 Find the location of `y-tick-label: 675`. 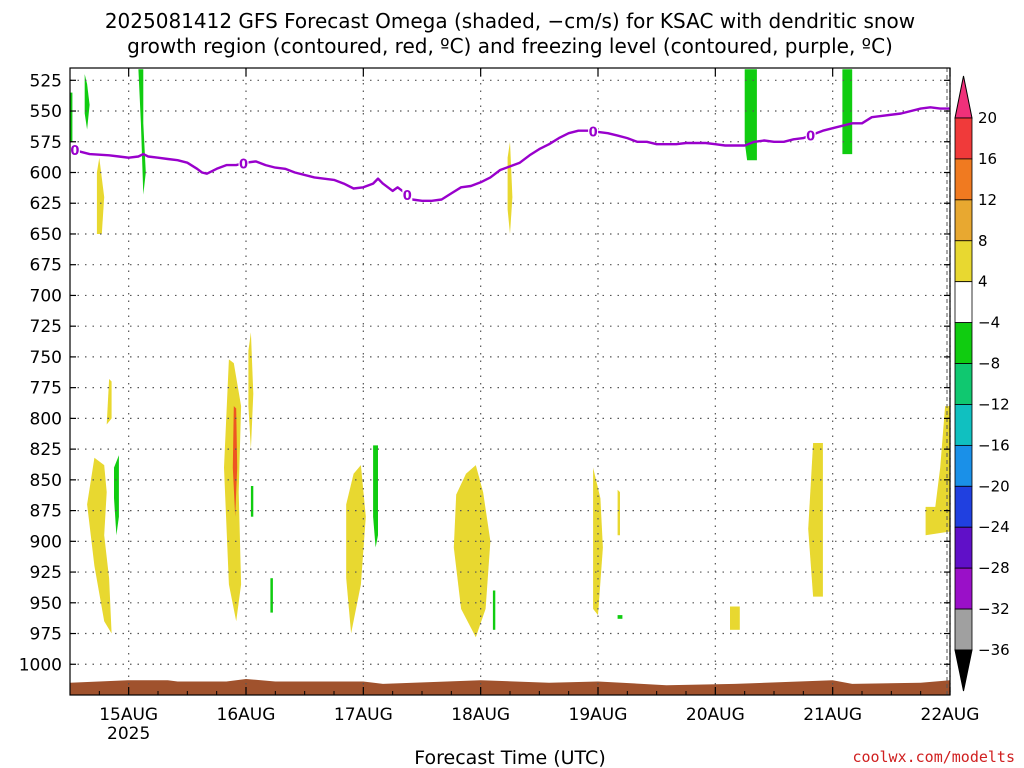

y-tick-label: 675 is located at coordinates (46, 266).